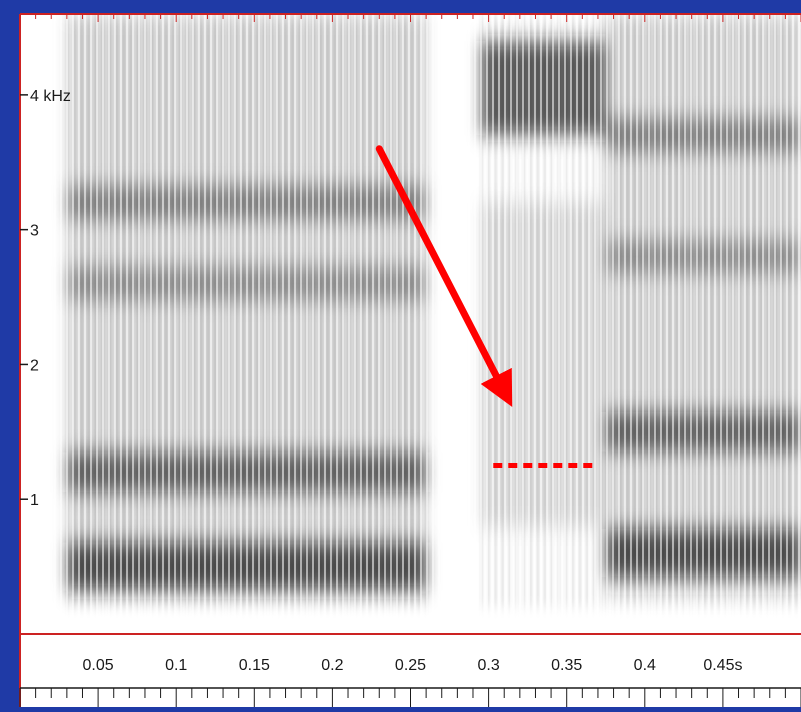 Image resolution: width=801 pixels, height=712 pixels. What do you see at coordinates (98, 665) in the screenshot?
I see `x-tick-label: 0.05` at bounding box center [98, 665].